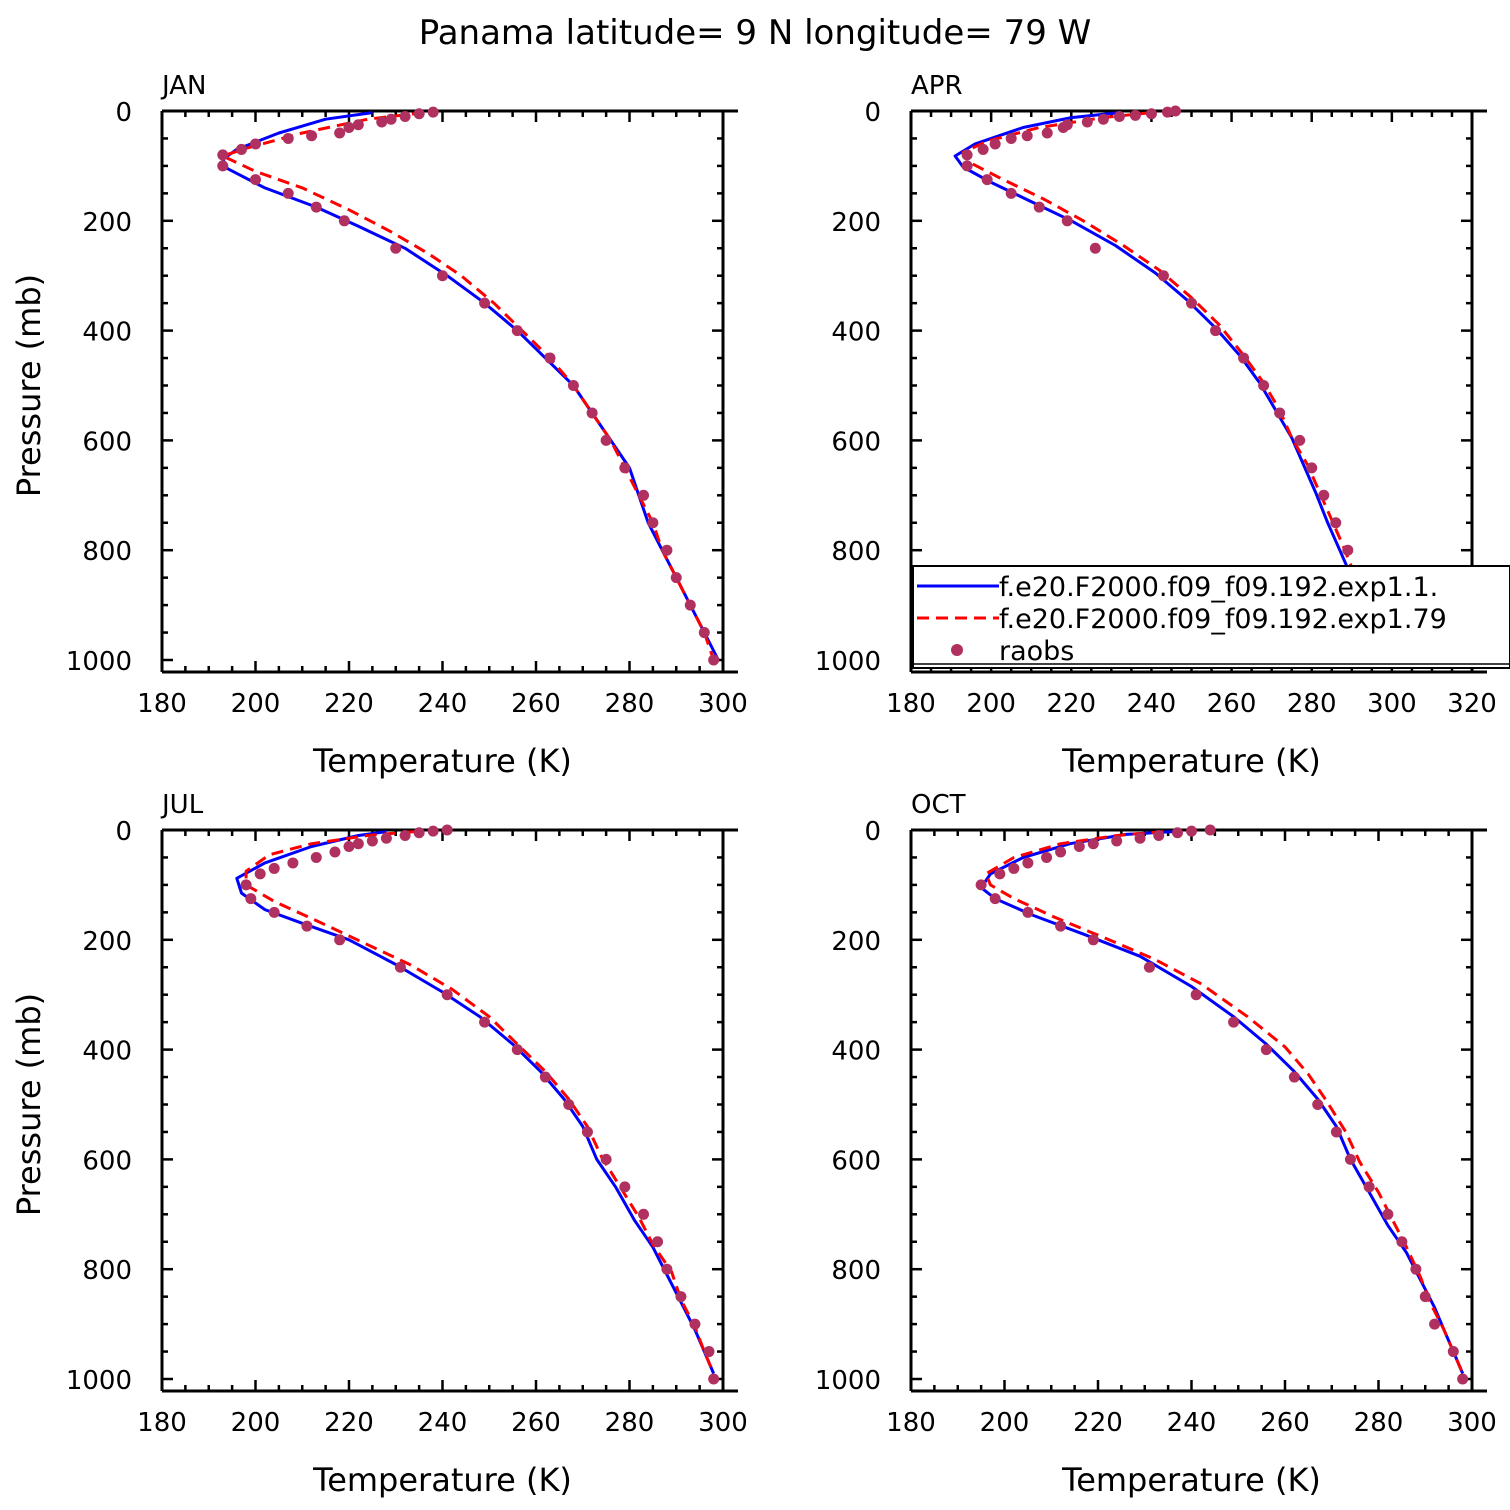 Image resolution: width=1510 pixels, height=1510 pixels. Describe the element at coordinates (123, 113) in the screenshot. I see `y-tick-label: 0` at that location.